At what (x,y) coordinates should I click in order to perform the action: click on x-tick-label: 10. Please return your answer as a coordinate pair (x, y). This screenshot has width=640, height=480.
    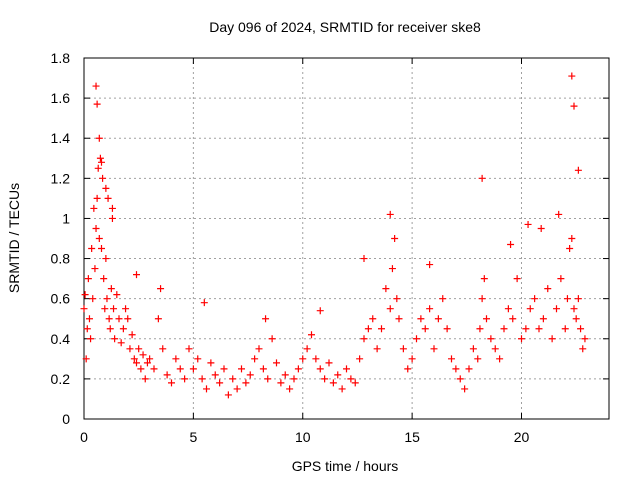
    Looking at the image, I should click on (303, 437).